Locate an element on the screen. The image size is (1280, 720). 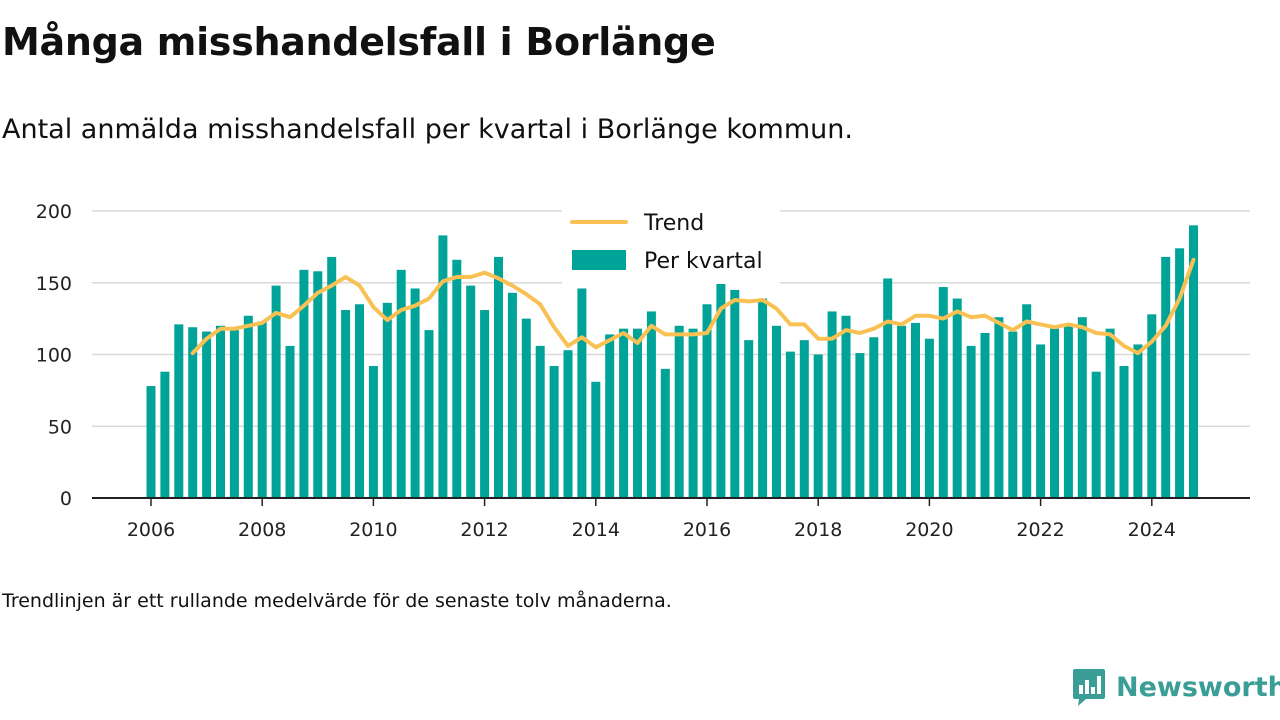
x-tick-label: 2022 is located at coordinates (1040, 530).